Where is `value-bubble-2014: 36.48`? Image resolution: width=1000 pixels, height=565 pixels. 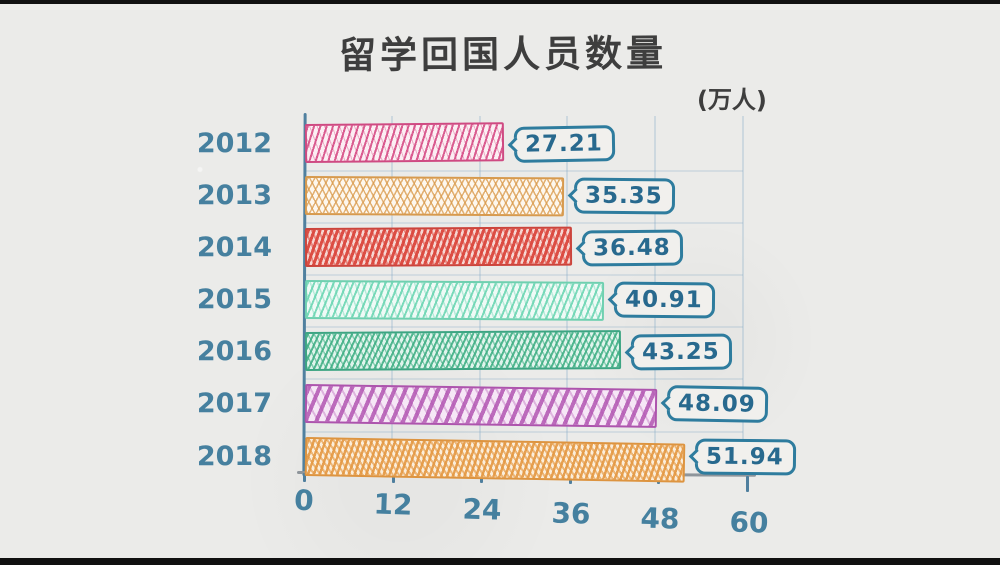
value-bubble-2014: 36.48 is located at coordinates (629, 248).